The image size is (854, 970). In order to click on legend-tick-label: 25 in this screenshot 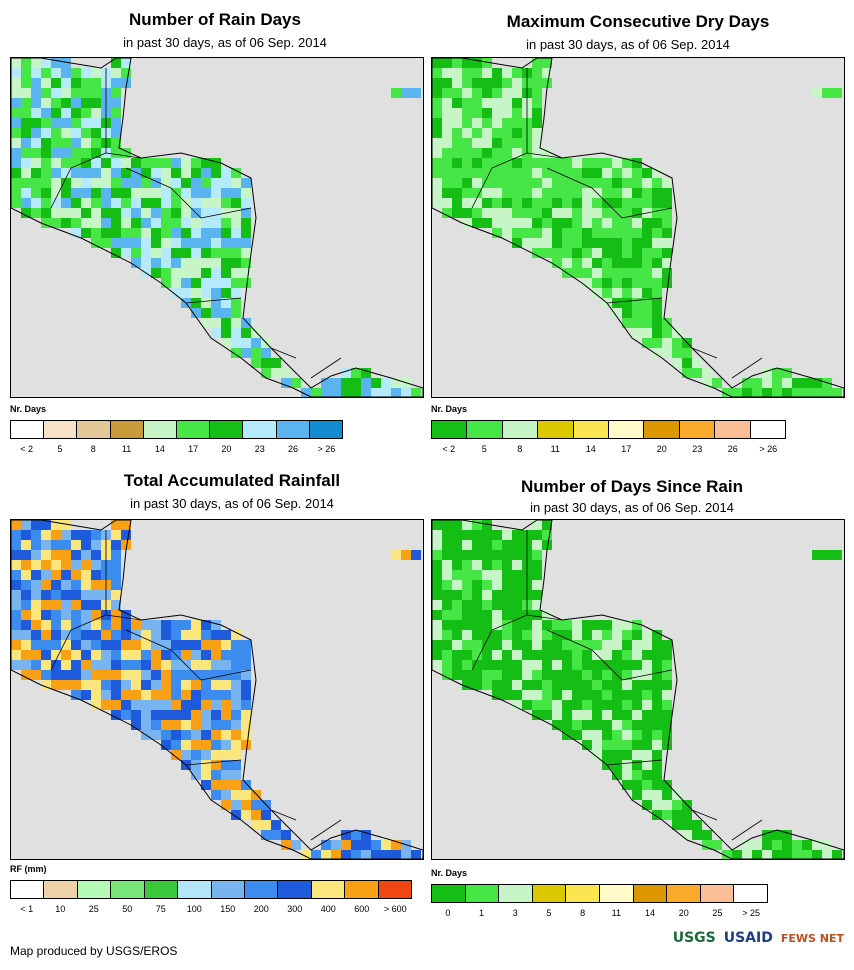, I will do `click(717, 913)`.